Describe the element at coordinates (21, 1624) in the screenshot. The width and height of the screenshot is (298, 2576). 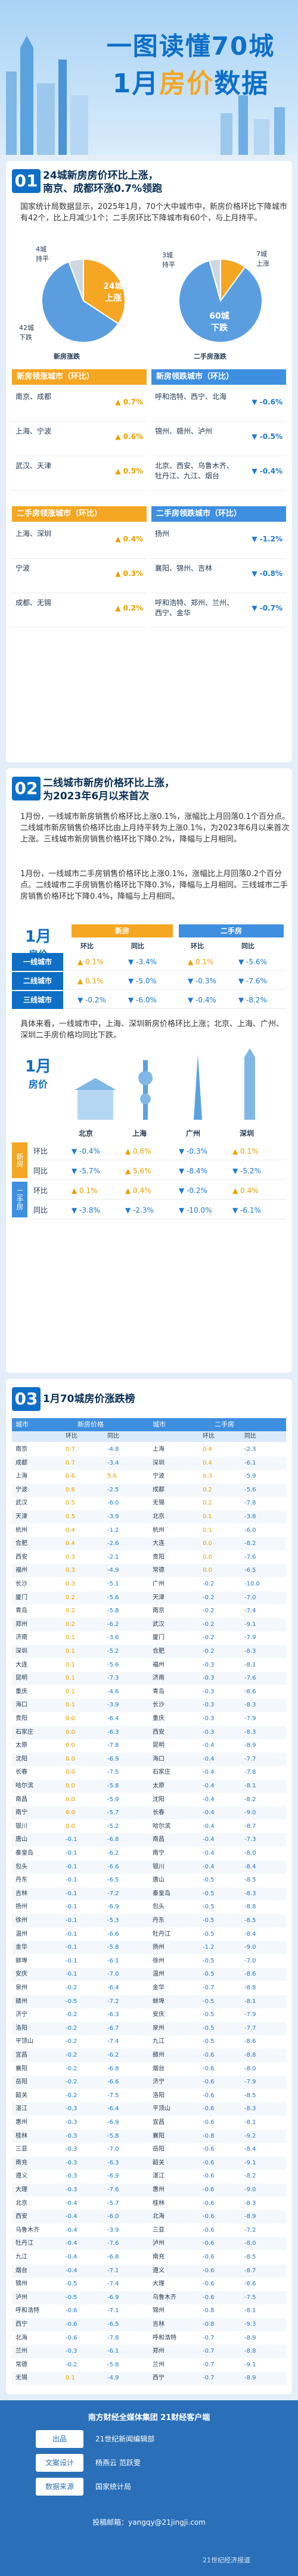
I see `ranking-city: 郑州` at that location.